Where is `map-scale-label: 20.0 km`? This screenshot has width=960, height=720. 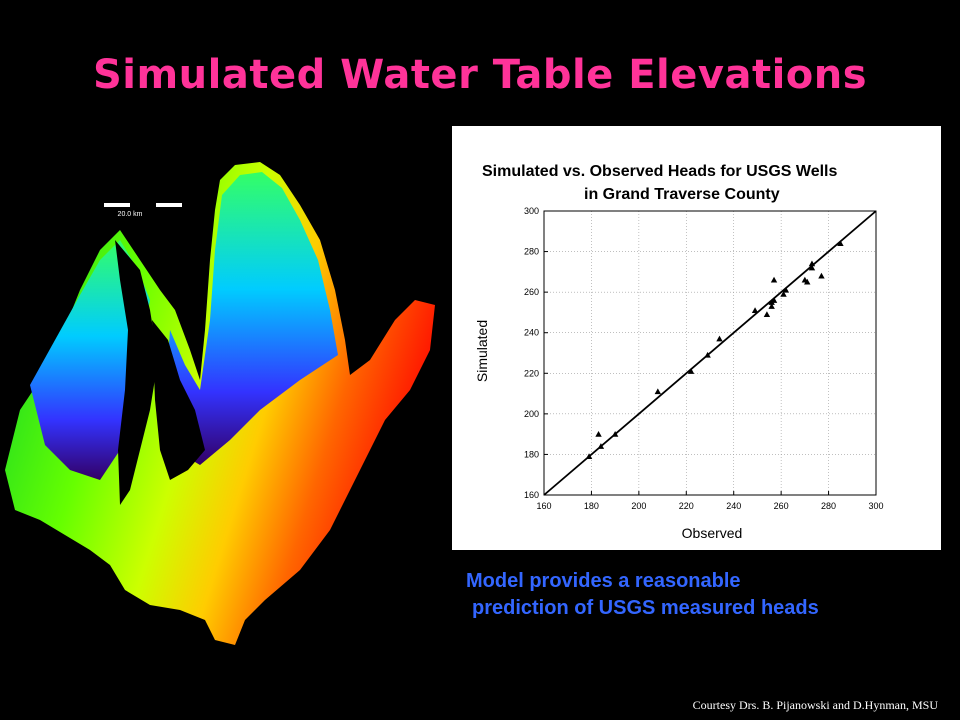 map-scale-label: 20.0 km is located at coordinates (130, 214).